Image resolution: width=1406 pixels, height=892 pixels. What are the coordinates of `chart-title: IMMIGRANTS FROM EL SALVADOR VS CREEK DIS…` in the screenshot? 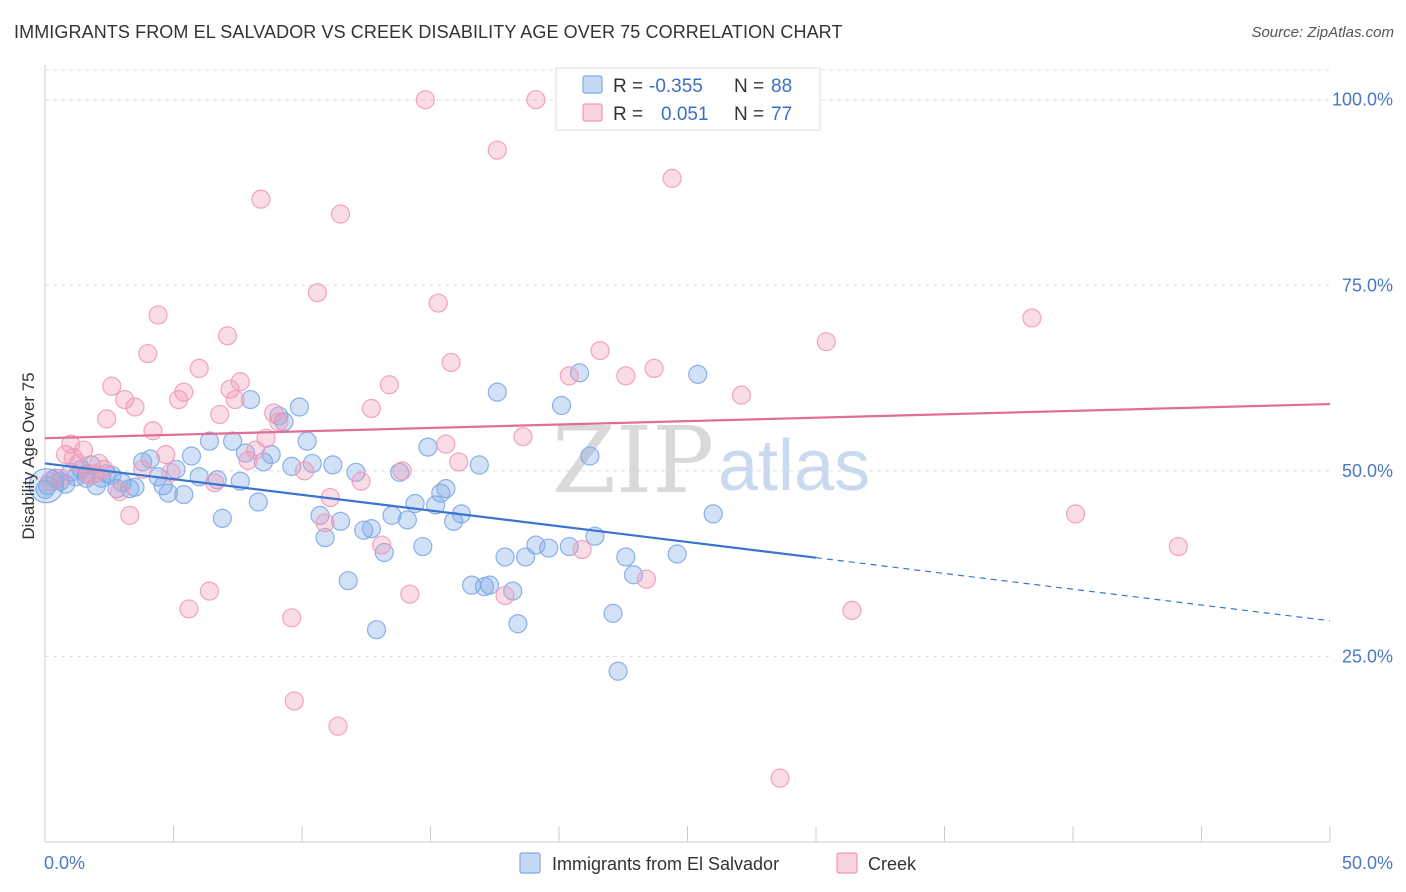 It's located at (428, 32).